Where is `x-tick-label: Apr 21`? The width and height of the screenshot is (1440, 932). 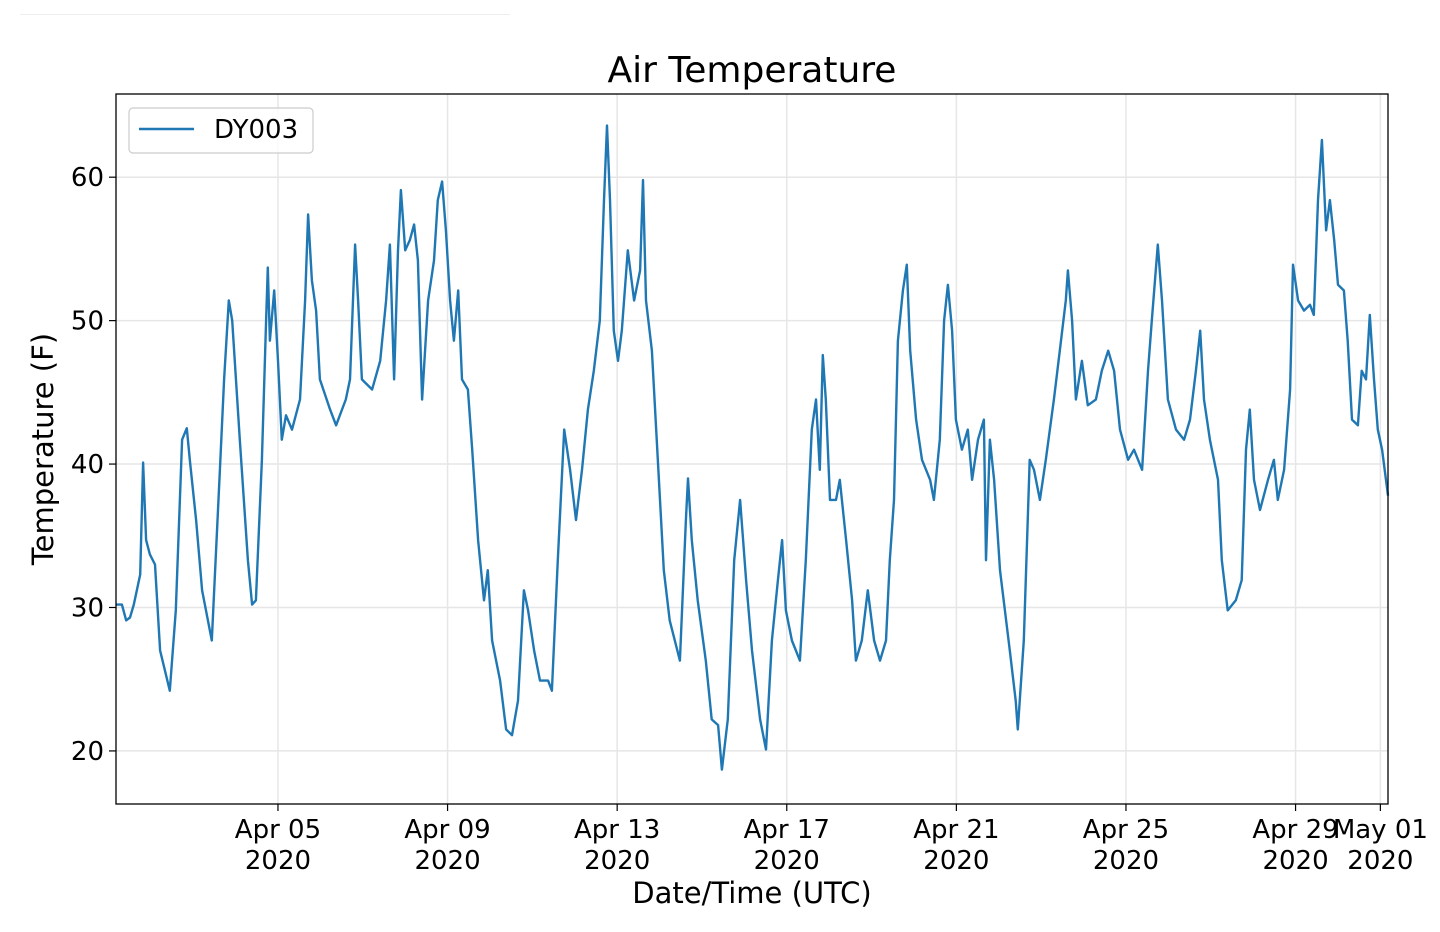
x-tick-label: Apr 21 is located at coordinates (956, 830).